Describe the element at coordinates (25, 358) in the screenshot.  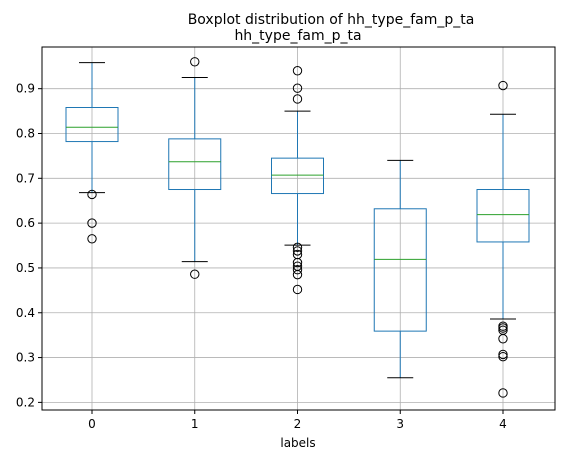
I see `y-tick-label: 0.3` at that location.